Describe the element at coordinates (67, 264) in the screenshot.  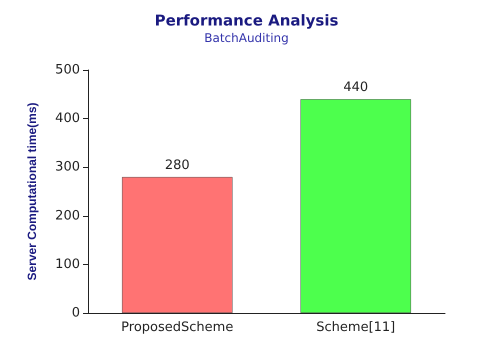
I see `y-tick-label: 100` at that location.